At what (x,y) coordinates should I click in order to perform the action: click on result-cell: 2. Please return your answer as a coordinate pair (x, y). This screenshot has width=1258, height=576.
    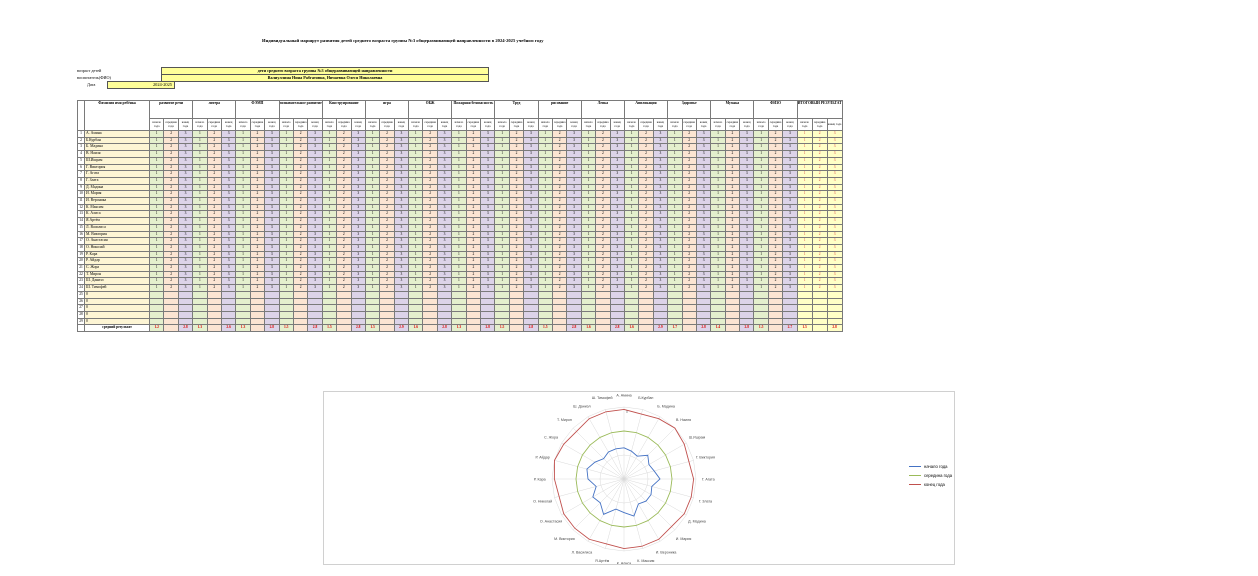
    Looking at the image, I should click on (819, 187).